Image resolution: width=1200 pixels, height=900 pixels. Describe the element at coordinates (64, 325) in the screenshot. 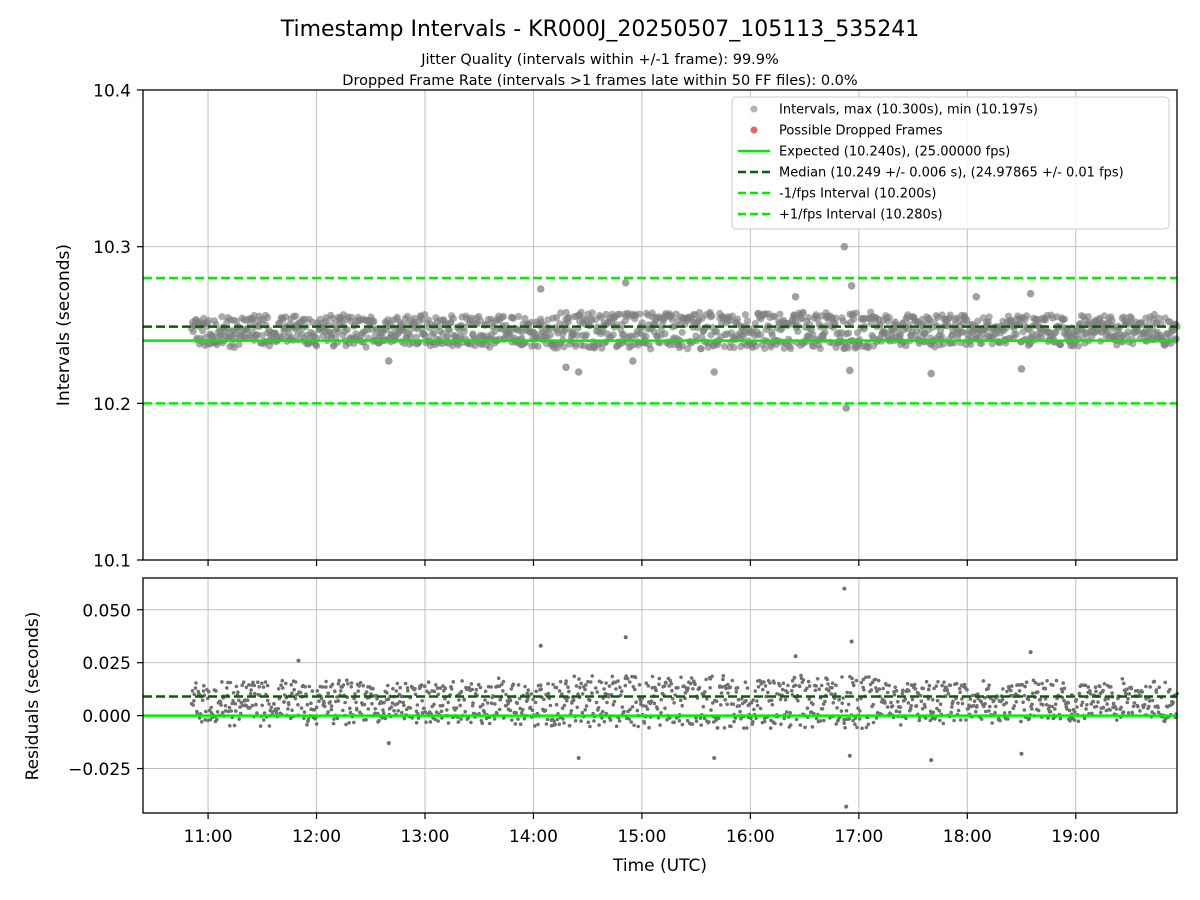

I see `intervals-y-axis-label: Intervals (seconds)` at that location.